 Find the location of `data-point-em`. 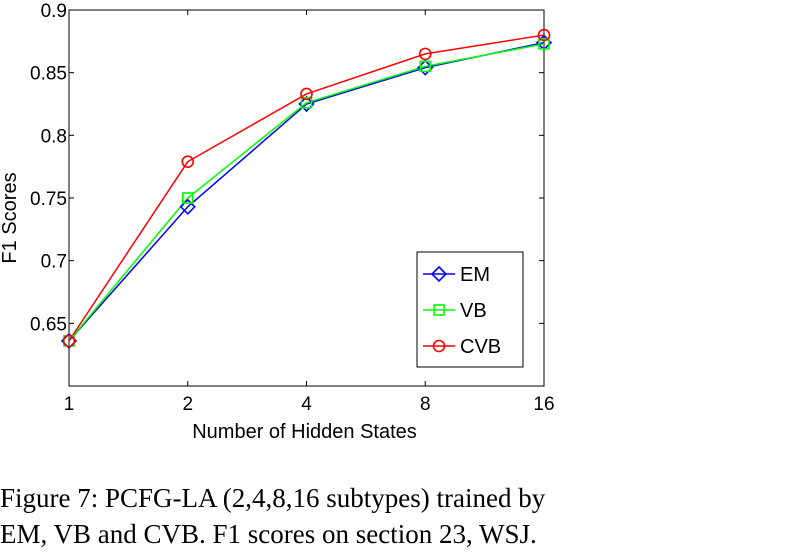

data-point-em is located at coordinates (187, 206).